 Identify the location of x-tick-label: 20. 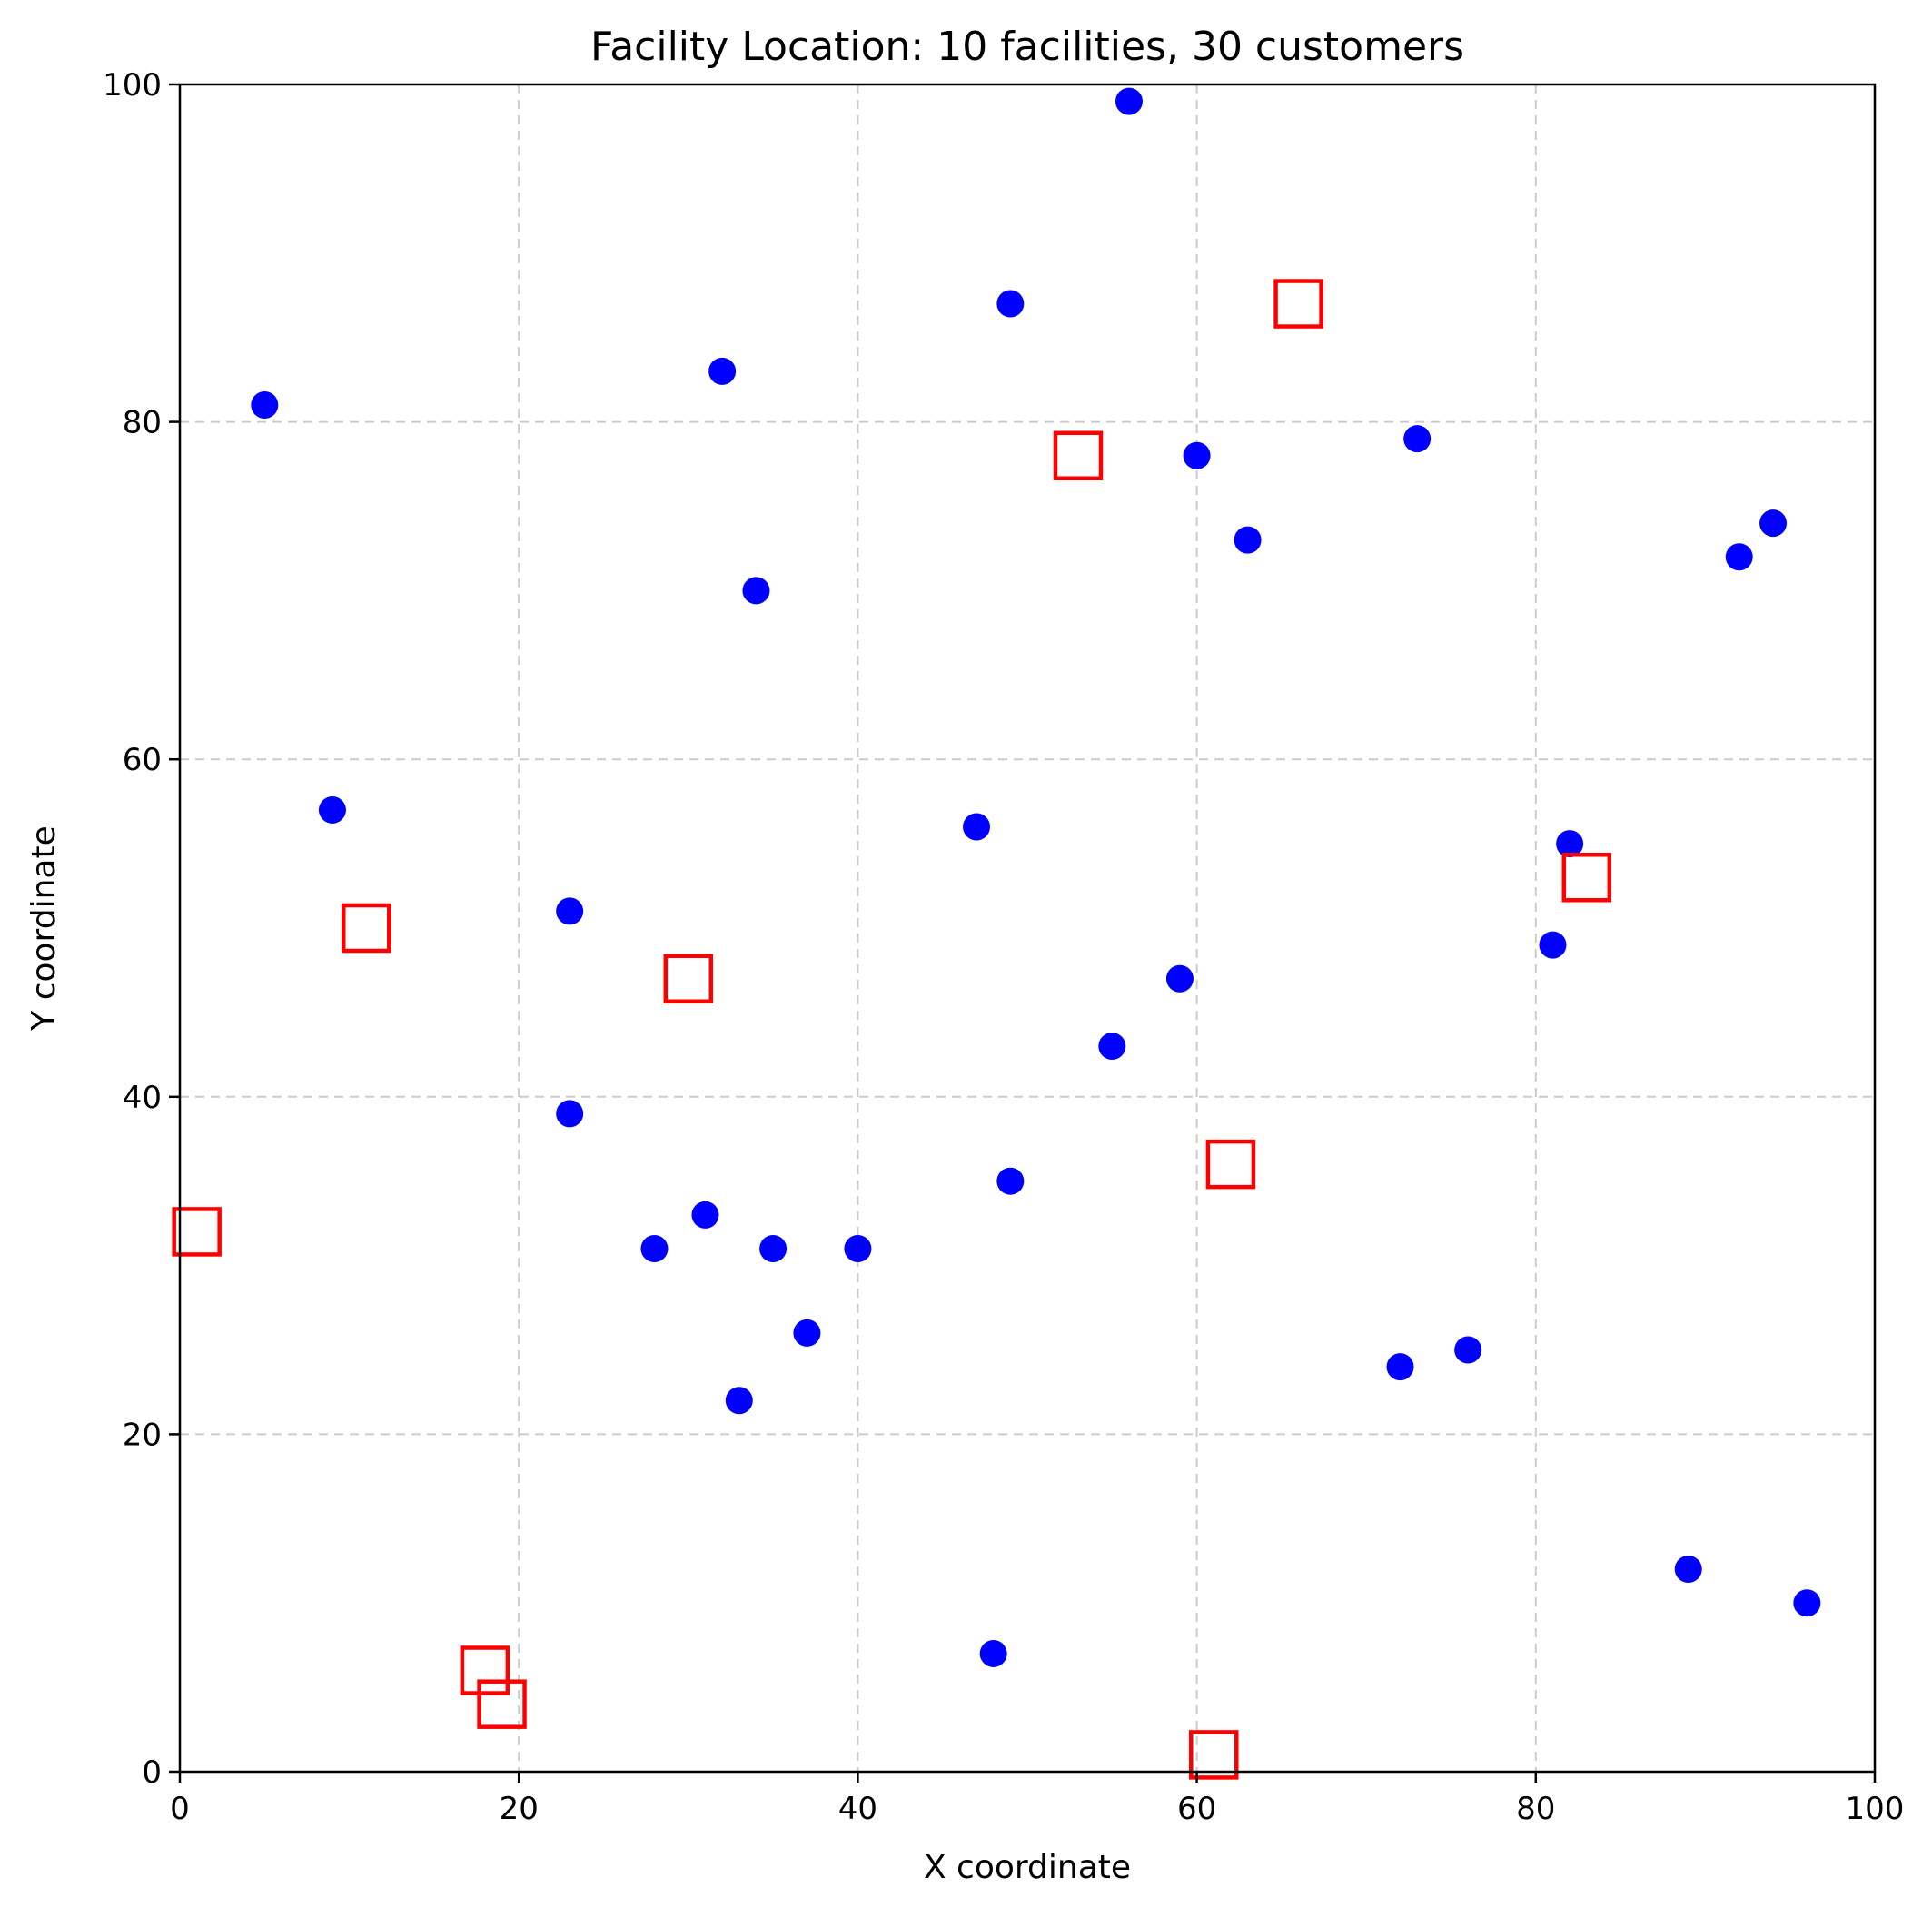
(519, 1809).